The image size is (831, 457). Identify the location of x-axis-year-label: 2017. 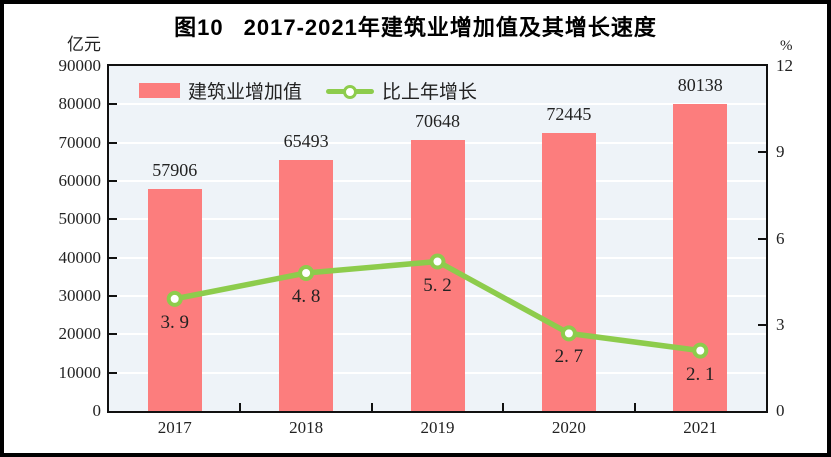
(174, 427).